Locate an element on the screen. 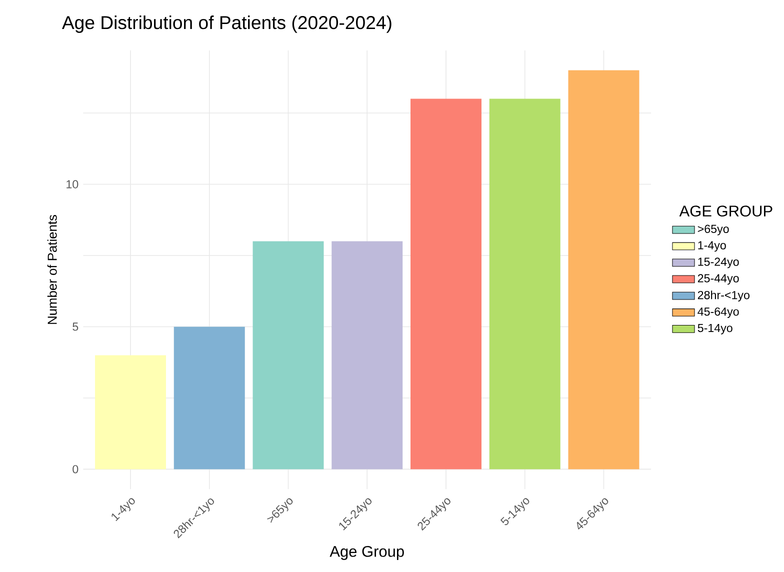 Image resolution: width=784 pixels, height=572 pixels. y-tick-label: 0 is located at coordinates (75, 469).